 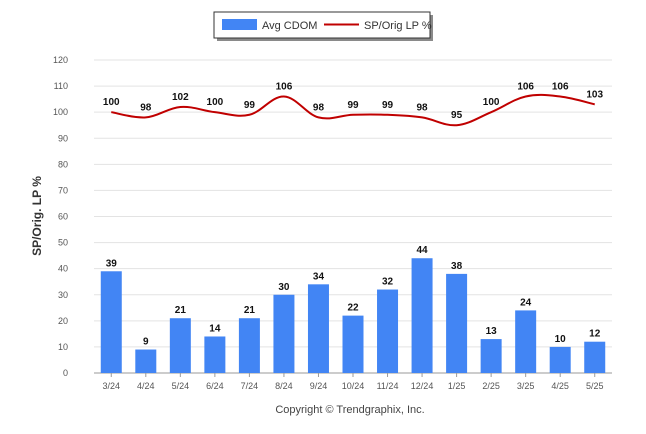 I want to click on legend-label-bar: Avg CDOM, so click(x=289, y=26).